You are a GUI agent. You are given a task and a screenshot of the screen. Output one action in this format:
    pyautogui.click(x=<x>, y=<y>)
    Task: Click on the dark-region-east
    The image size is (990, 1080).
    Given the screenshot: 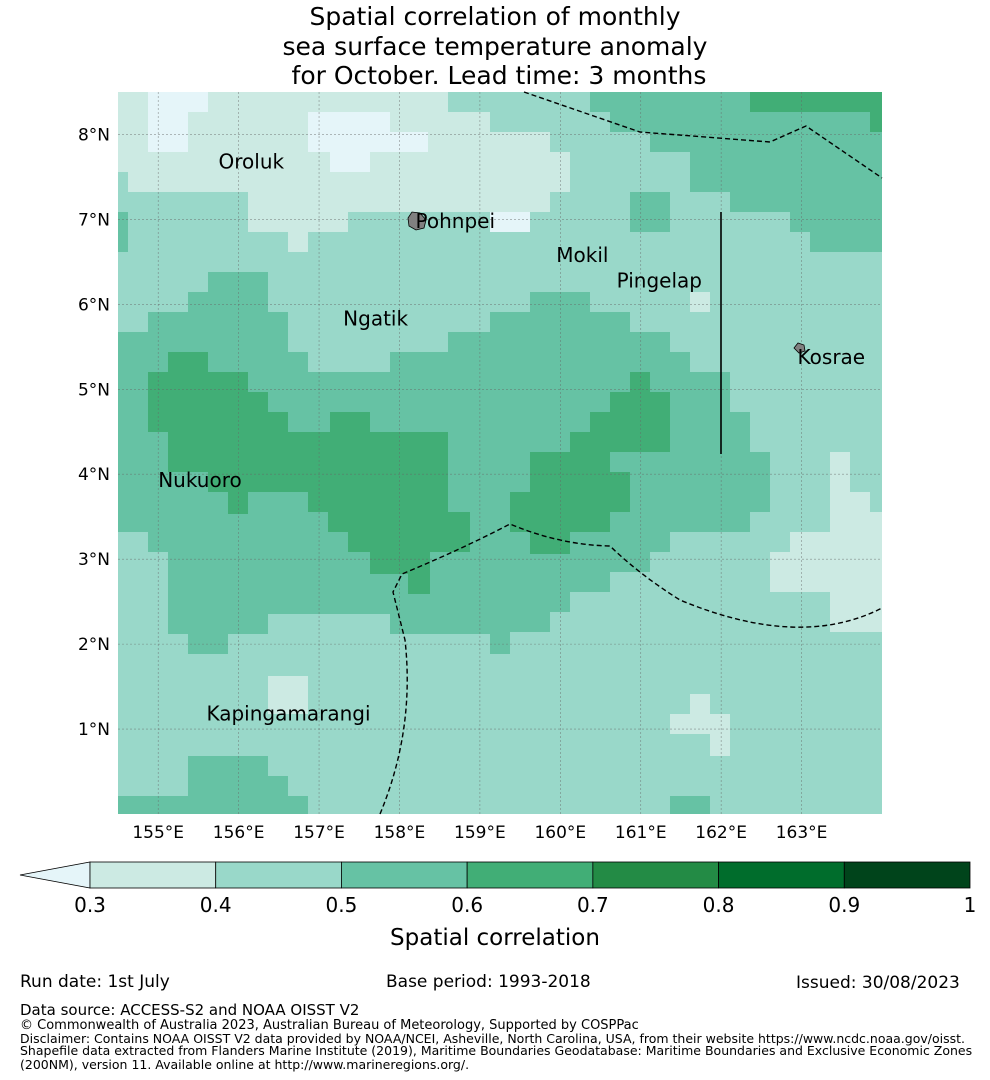 What is the action you would take?
    pyautogui.click(x=620, y=412)
    